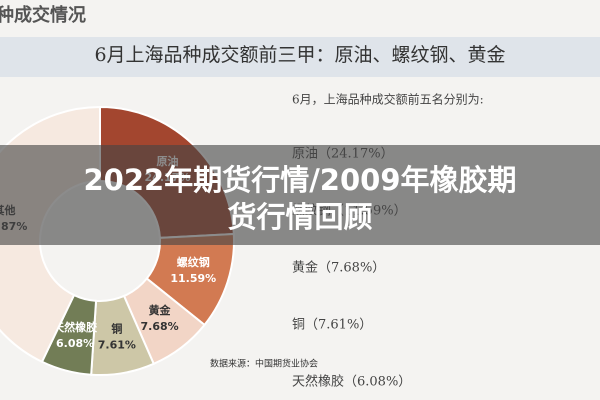 The image size is (600, 400). What do you see at coordinates (351, 382) in the screenshot?
I see `ranking-item: 天然橡胶（6.08%）` at bounding box center [351, 382].